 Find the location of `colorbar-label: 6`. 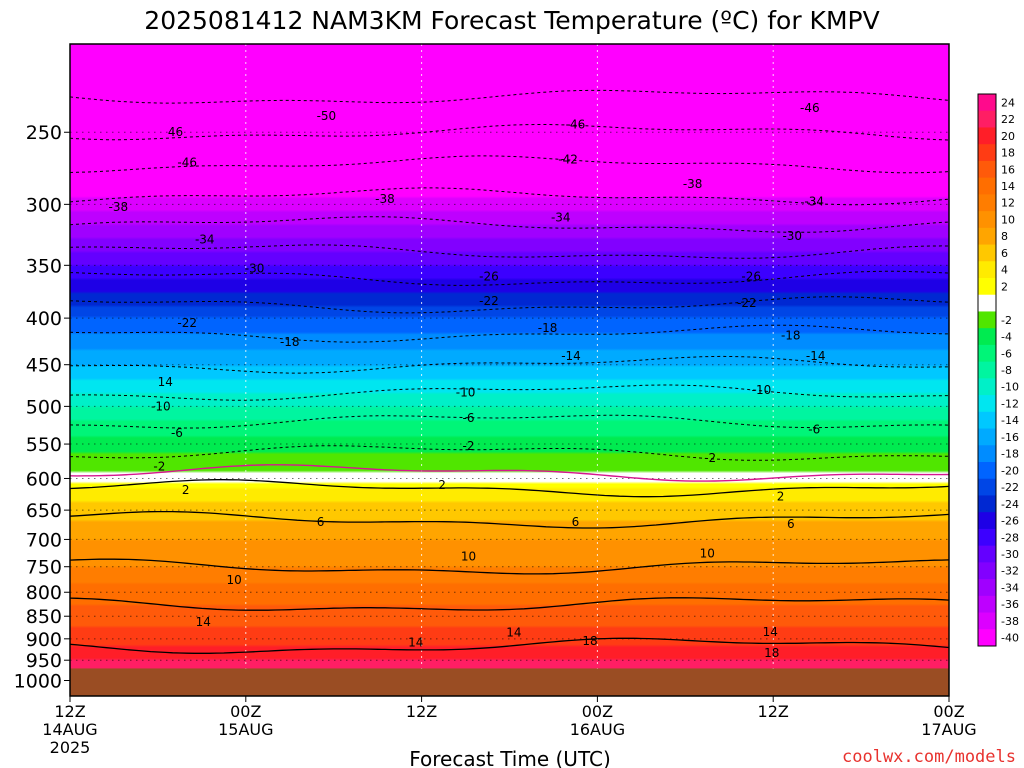

colorbar-label: 6 is located at coordinates (1004, 253).